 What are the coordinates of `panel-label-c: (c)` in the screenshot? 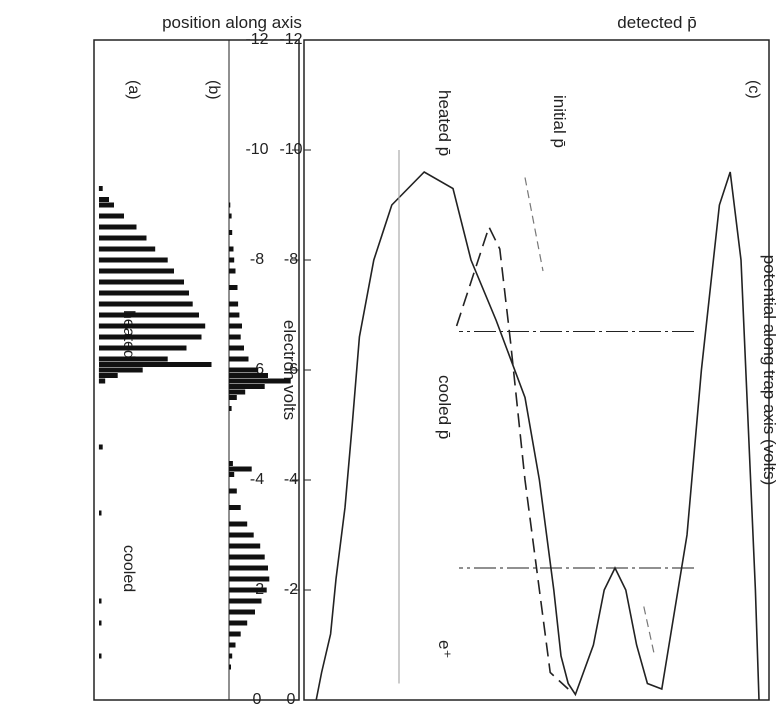 It's located at (753, 89).